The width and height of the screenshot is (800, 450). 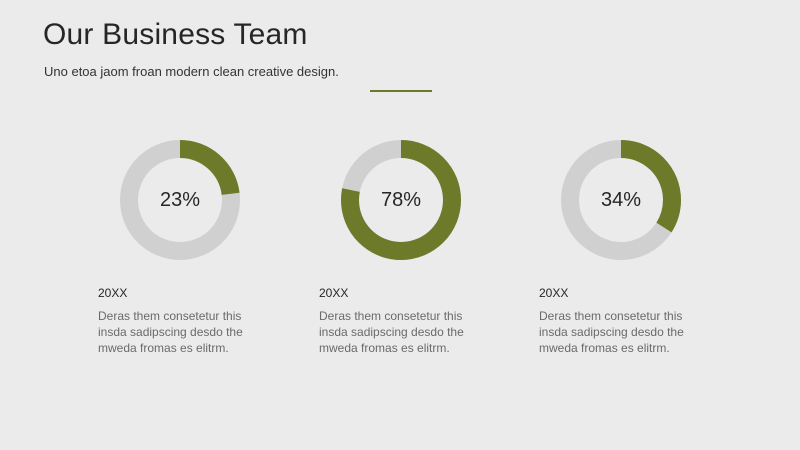 I want to click on donut-chart: 34%, so click(x=621, y=200).